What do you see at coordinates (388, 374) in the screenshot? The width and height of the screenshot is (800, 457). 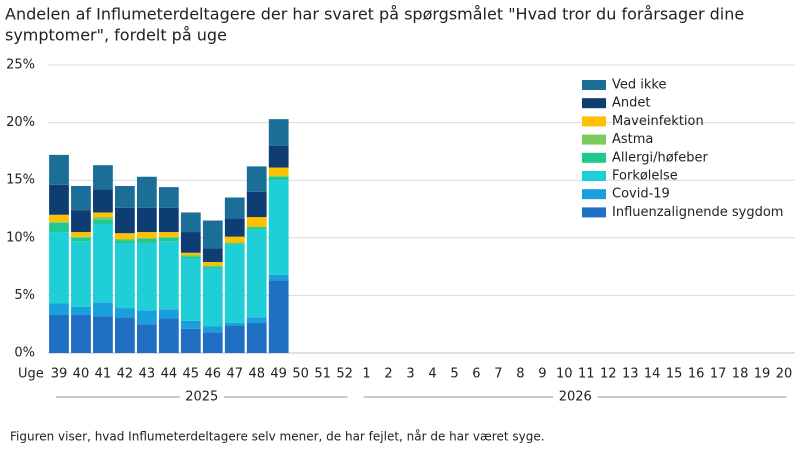 I see `x-tick-label: 2` at bounding box center [388, 374].